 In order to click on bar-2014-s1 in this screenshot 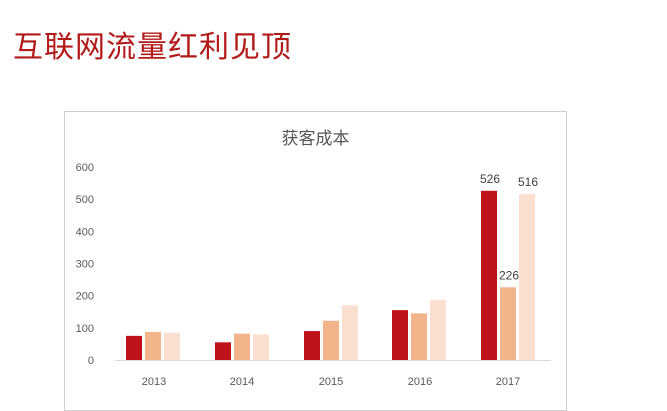, I will do `click(223, 351)`.